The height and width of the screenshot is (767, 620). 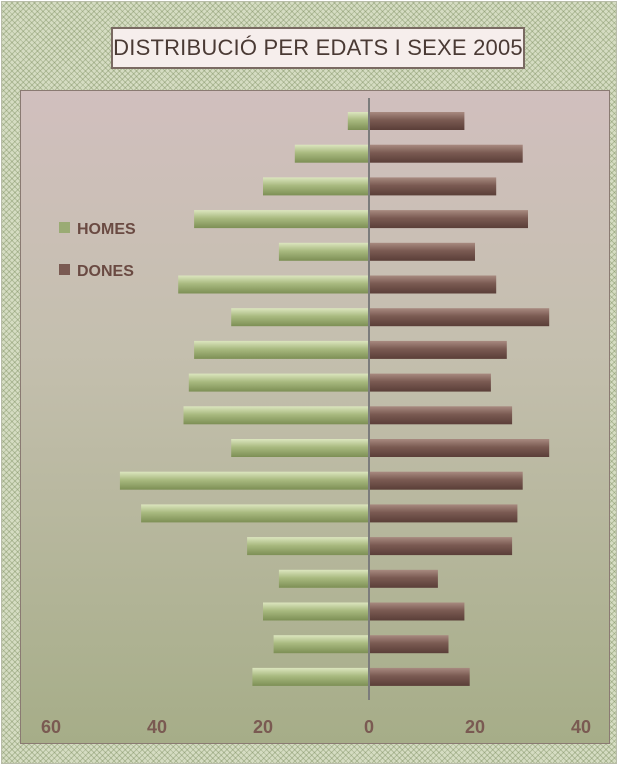 I want to click on legend-swatch-homes, so click(x=64, y=227).